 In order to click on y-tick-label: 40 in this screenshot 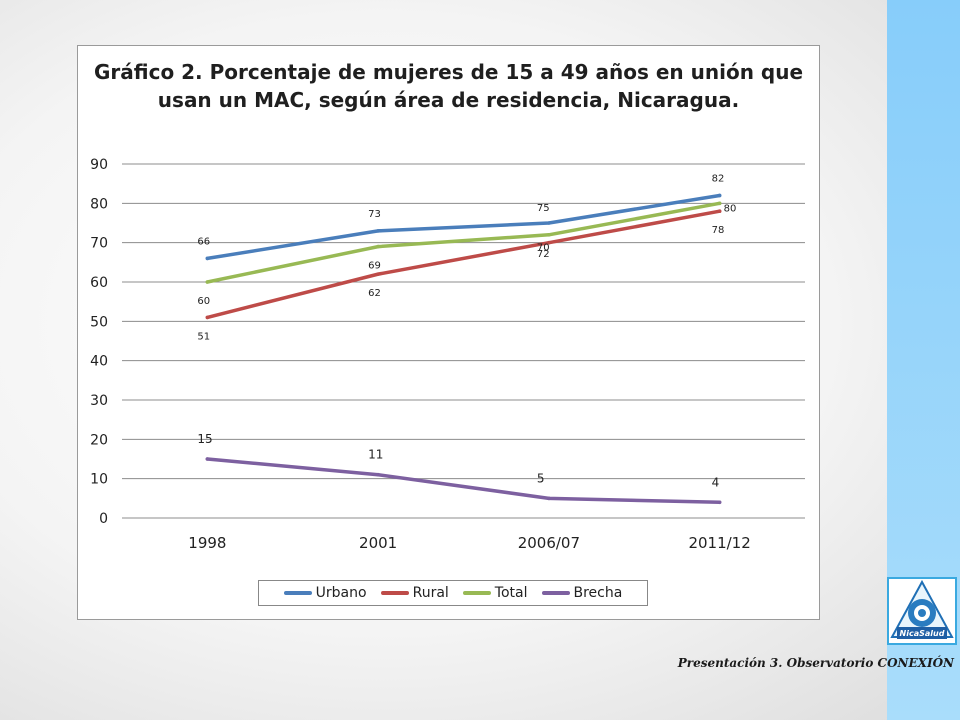, I will do `click(99, 362)`.